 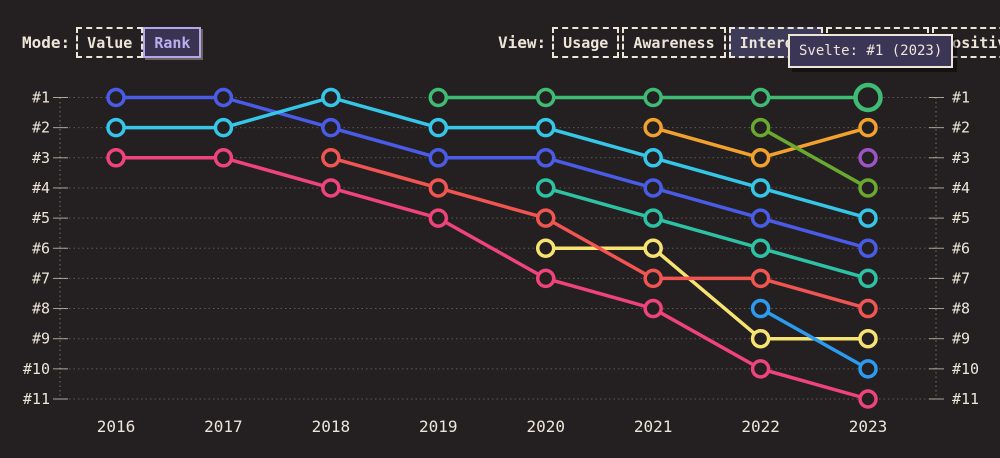 I want to click on data-point-light-blue-2023, so click(x=868, y=369).